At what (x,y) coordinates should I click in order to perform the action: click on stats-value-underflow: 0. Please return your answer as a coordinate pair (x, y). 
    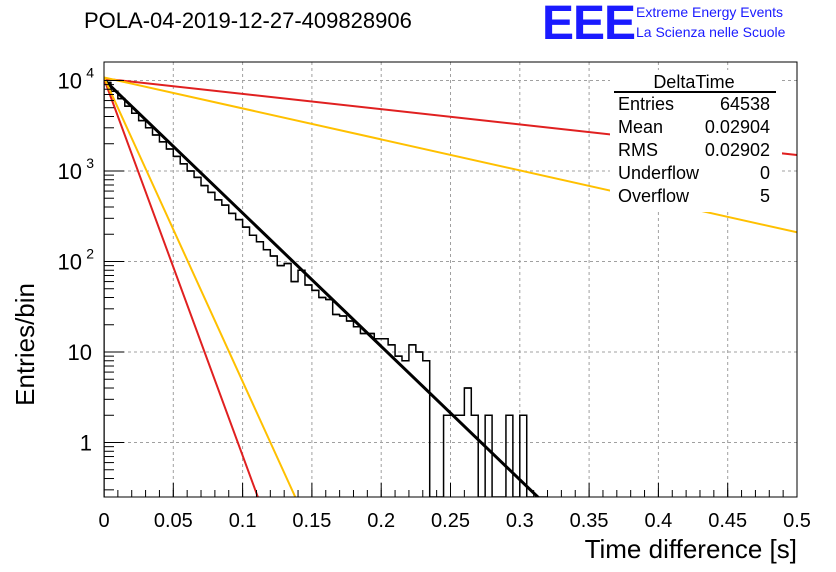
    Looking at the image, I should click on (765, 173).